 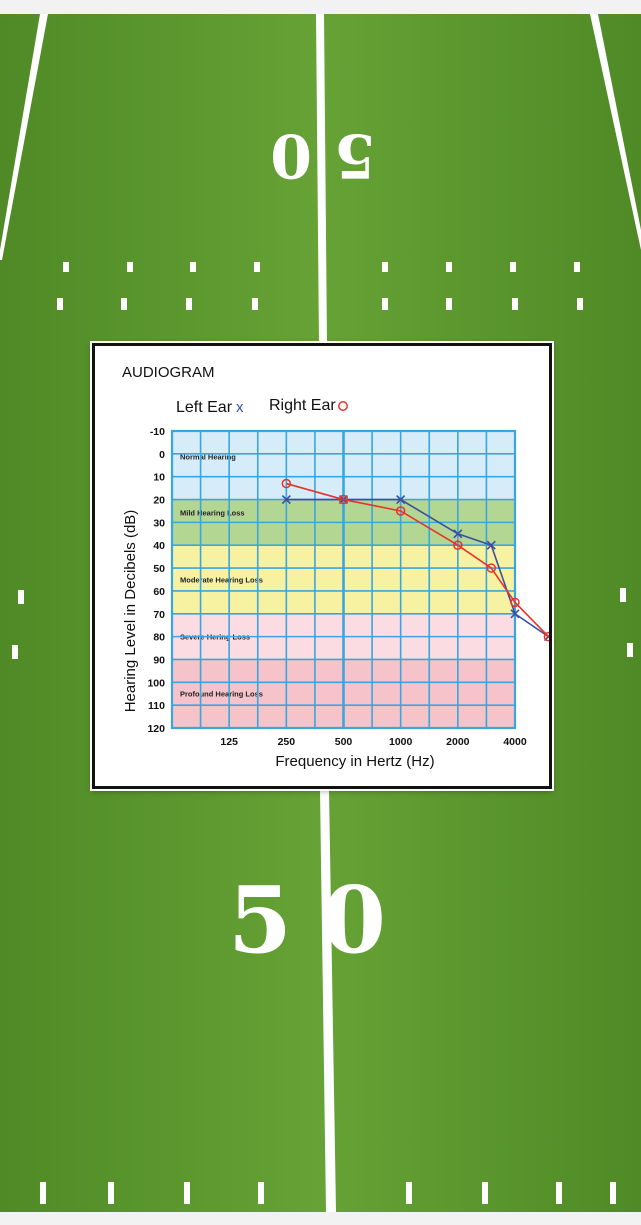 What do you see at coordinates (240, 407) in the screenshot?
I see `legend-marker-left-ear: x` at bounding box center [240, 407].